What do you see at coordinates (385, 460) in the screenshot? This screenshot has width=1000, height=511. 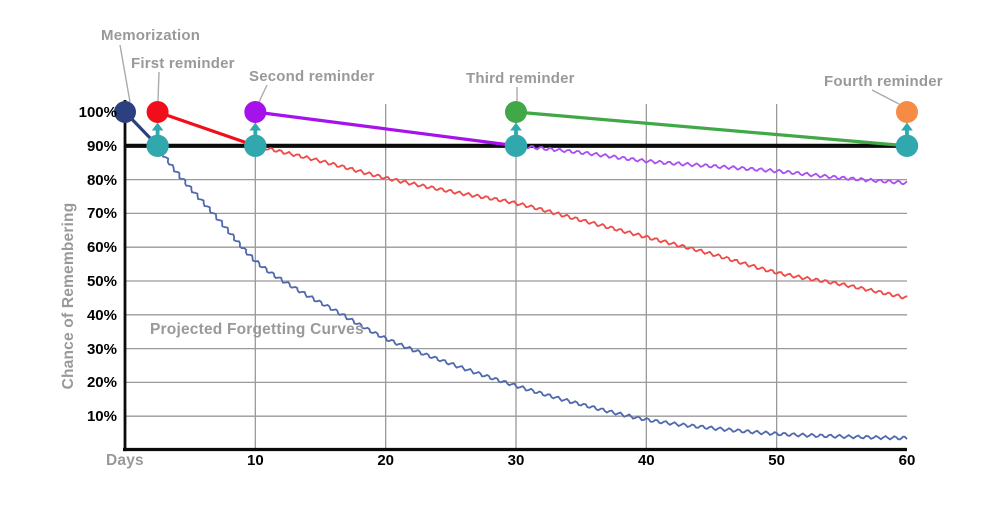 I see `x-tick-label: 20` at bounding box center [385, 460].